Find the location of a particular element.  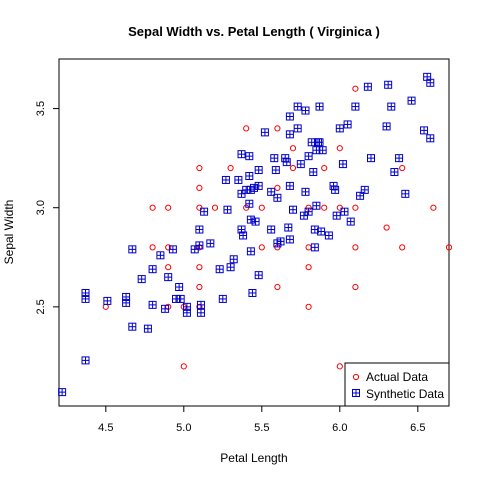

x-tick-label: 5.5 is located at coordinates (261, 428).